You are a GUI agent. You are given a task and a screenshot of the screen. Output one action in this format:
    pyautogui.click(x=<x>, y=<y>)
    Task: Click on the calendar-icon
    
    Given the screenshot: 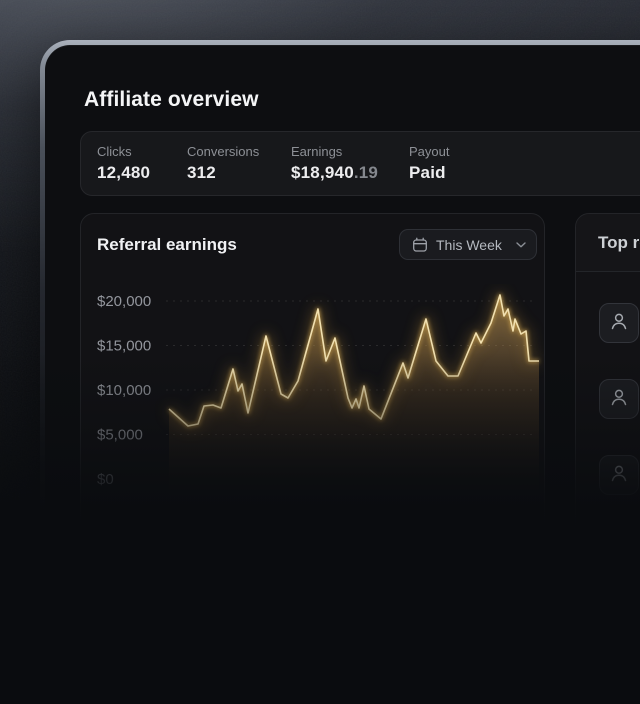 What is the action you would take?
    pyautogui.click(x=420, y=245)
    